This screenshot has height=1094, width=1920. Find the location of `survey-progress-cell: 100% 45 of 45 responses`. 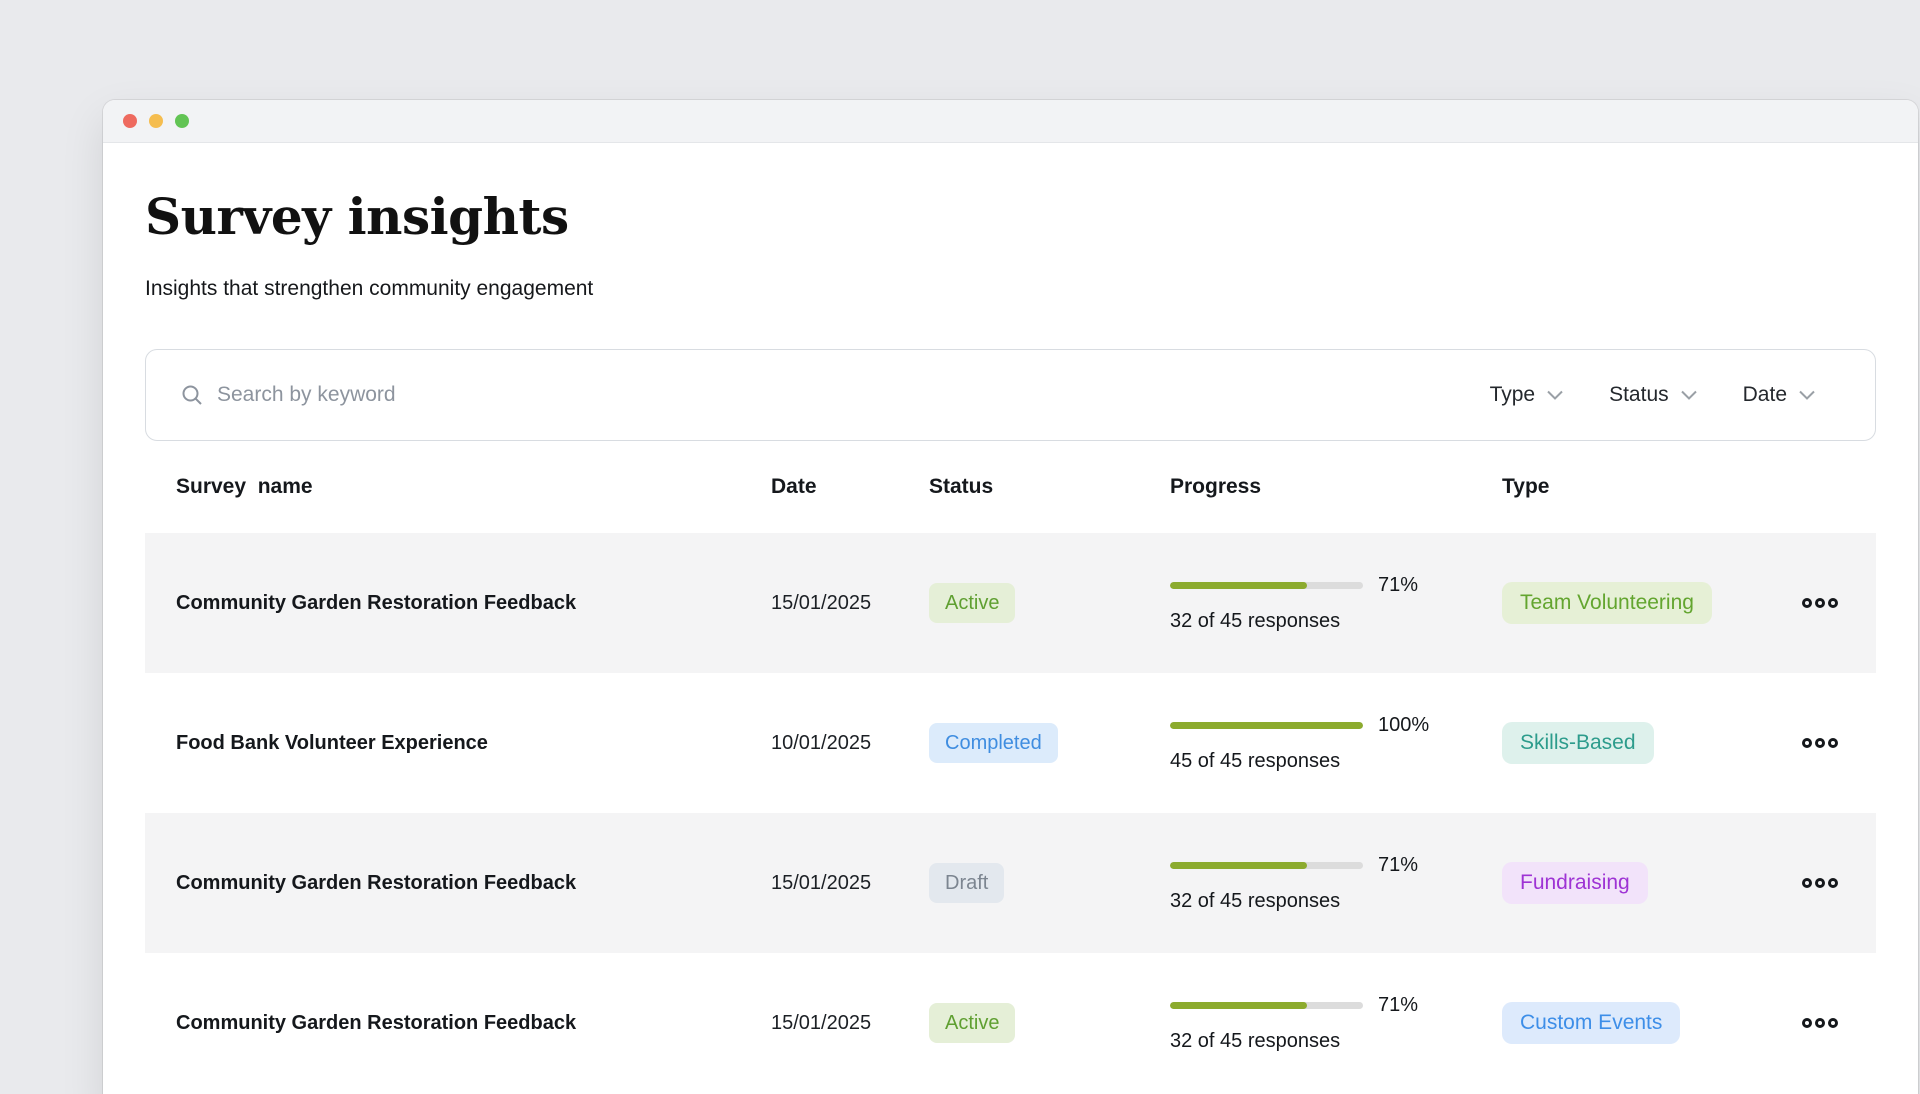

survey-progress-cell: 100% 45 of 45 responses is located at coordinates (1336, 743).